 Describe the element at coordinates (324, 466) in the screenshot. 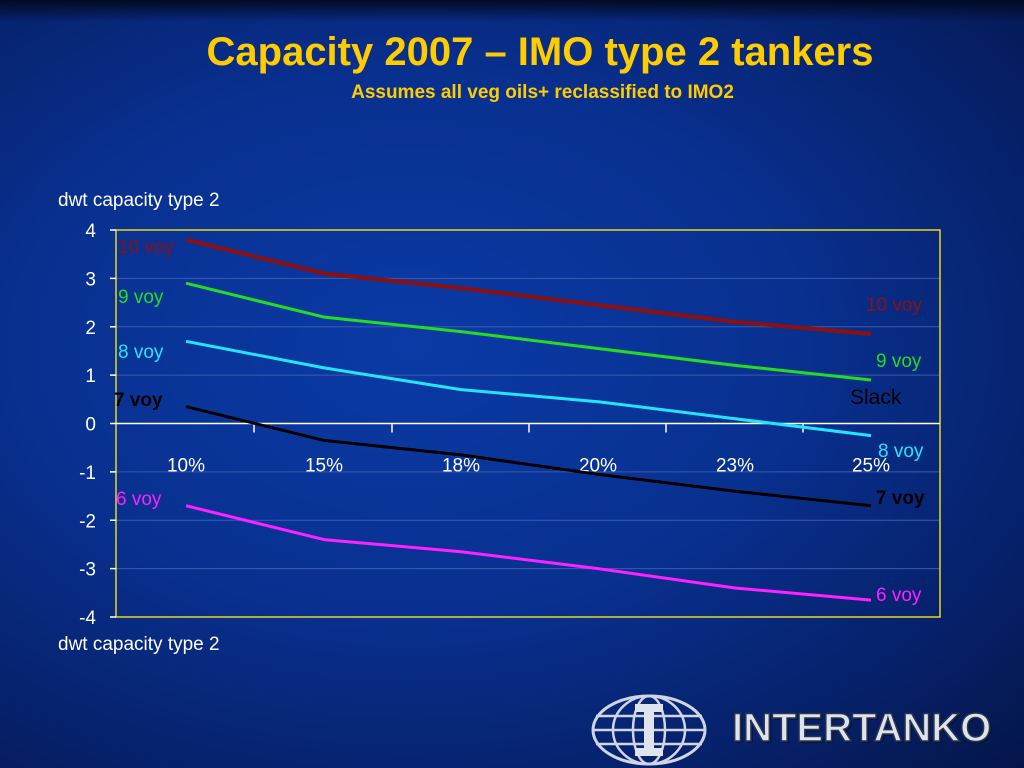

I see `x-tick-label: 15%` at that location.